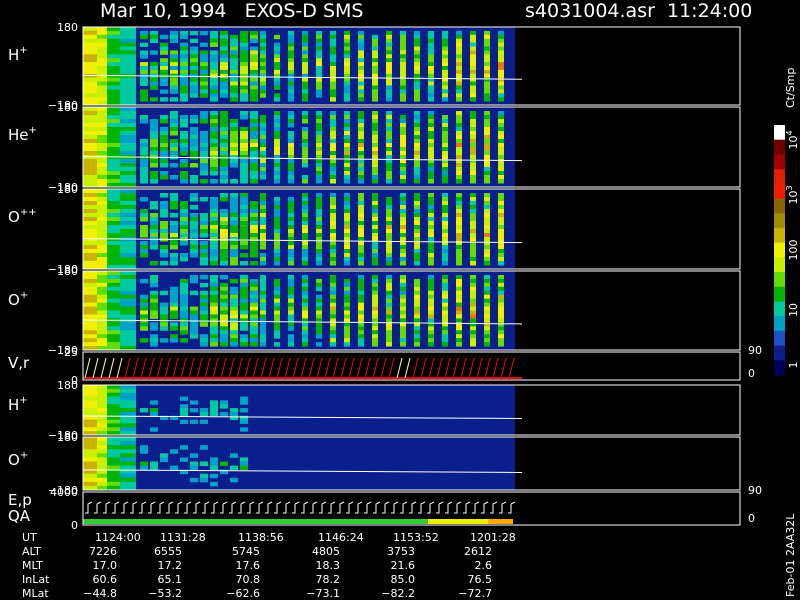 Image resolution: width=800 pixels, height=600 pixels. I want to click on panel-frame, so click(411, 410).